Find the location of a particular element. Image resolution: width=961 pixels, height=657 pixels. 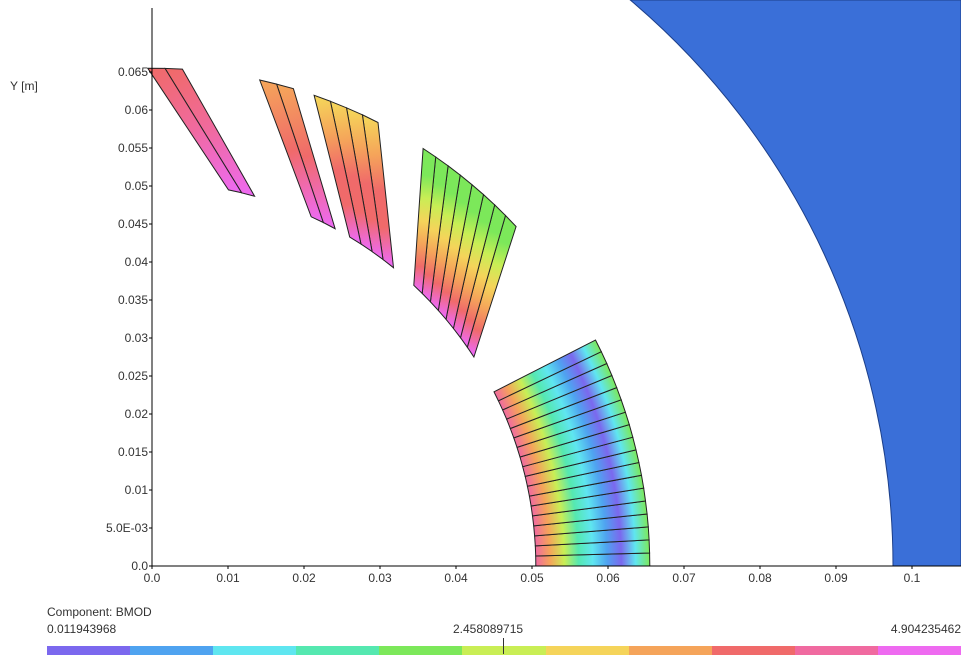

x-tick-label: 0.04 is located at coordinates (456, 578).